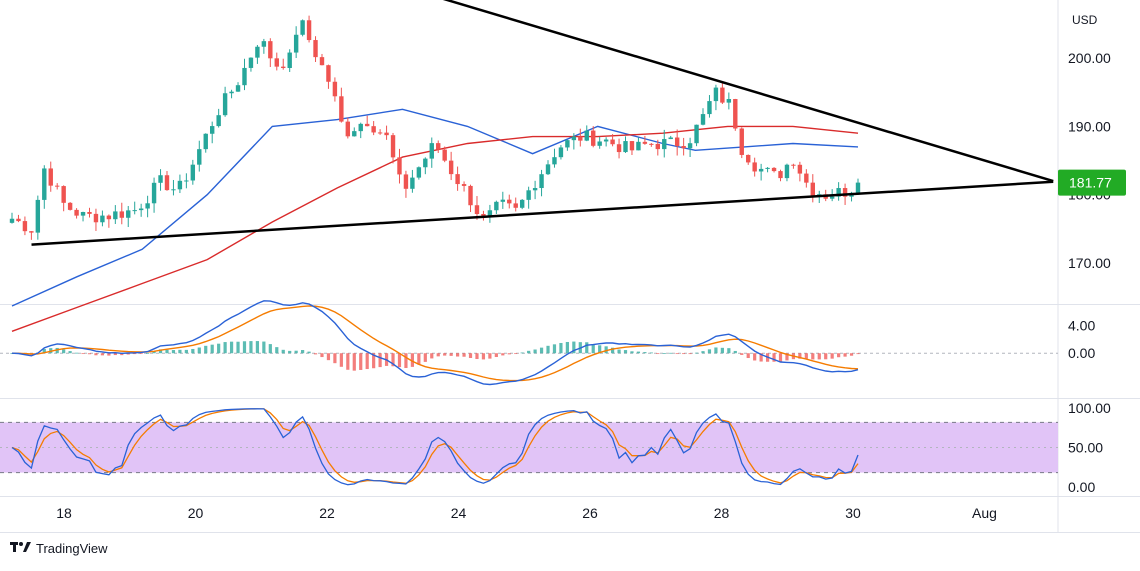 The width and height of the screenshot is (1140, 571). What do you see at coordinates (1089, 126) in the screenshot?
I see `price-axis-tick-label: 190.00` at bounding box center [1089, 126].